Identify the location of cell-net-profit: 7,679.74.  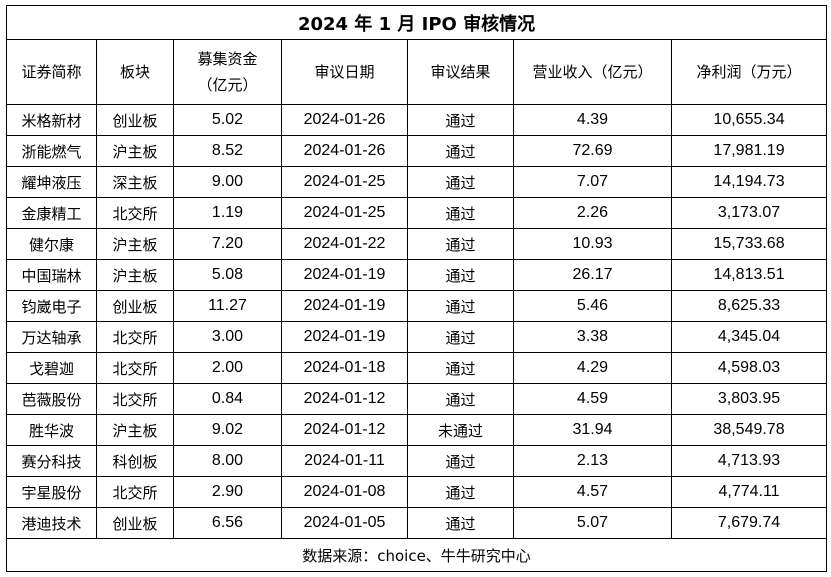
(749, 523).